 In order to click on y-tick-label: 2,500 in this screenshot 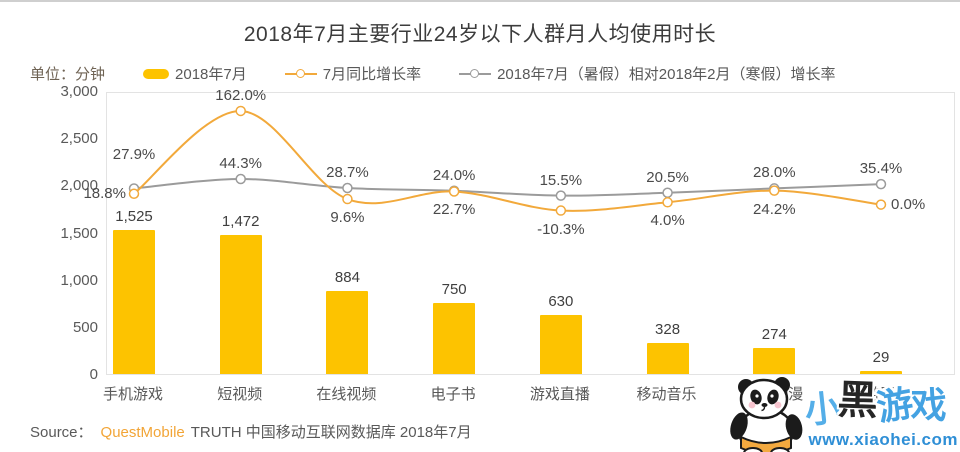, I will do `click(79, 139)`.